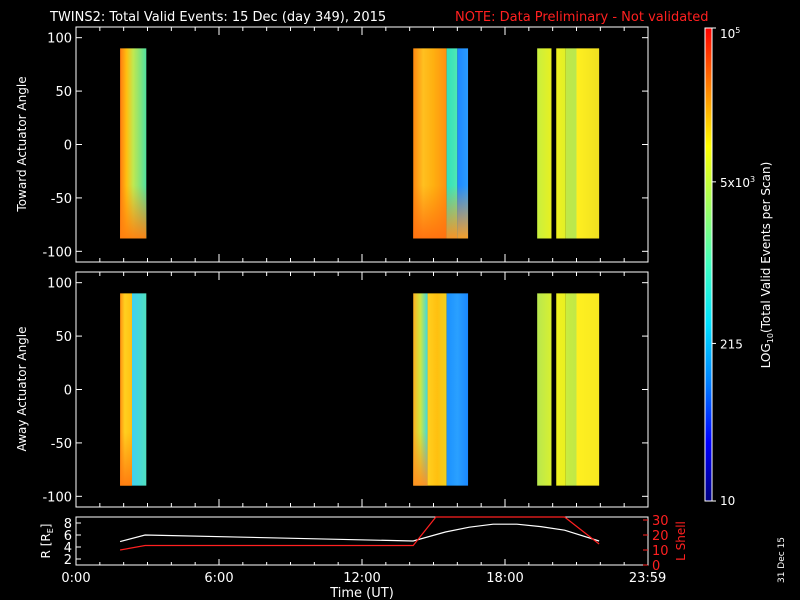 Image resolution: width=800 pixels, height=600 pixels. What do you see at coordinates (731, 344) in the screenshot?
I see `colorbar-tick-label: 215` at bounding box center [731, 344].